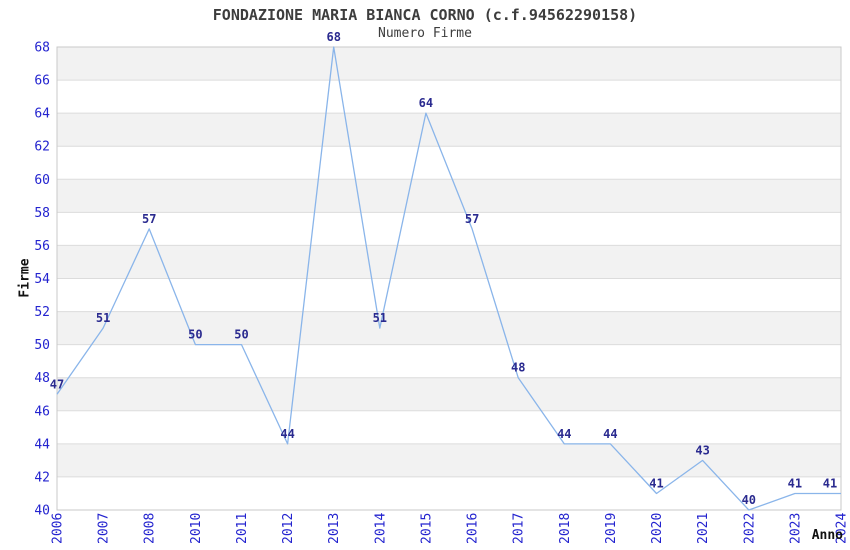  What do you see at coordinates (702, 450) in the screenshot?
I see `data-point-label: 43` at bounding box center [702, 450].